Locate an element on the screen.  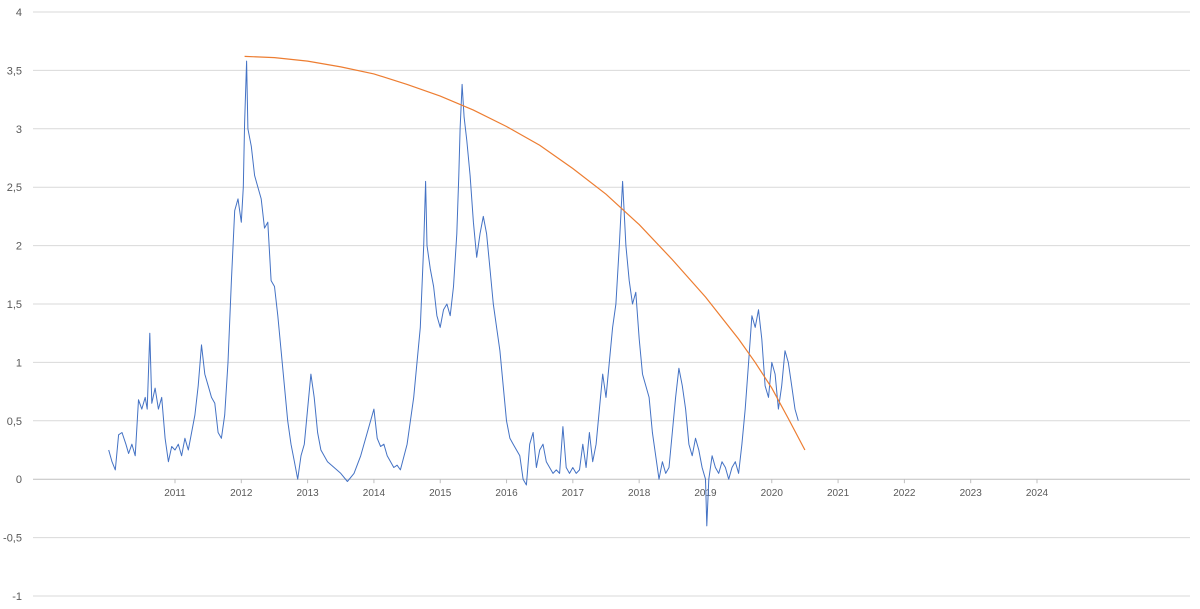
x-tick-label: 2013 is located at coordinates (307, 493).